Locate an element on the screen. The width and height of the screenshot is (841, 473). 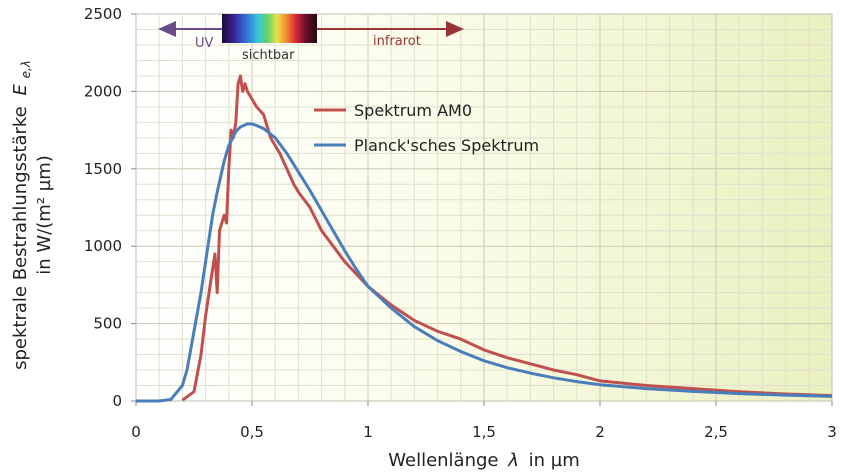
svg-text:spektrale Bestrahlungsstärke: spektrale Bestrahlungsstärke E e,λ is located at coordinates (21, 215).